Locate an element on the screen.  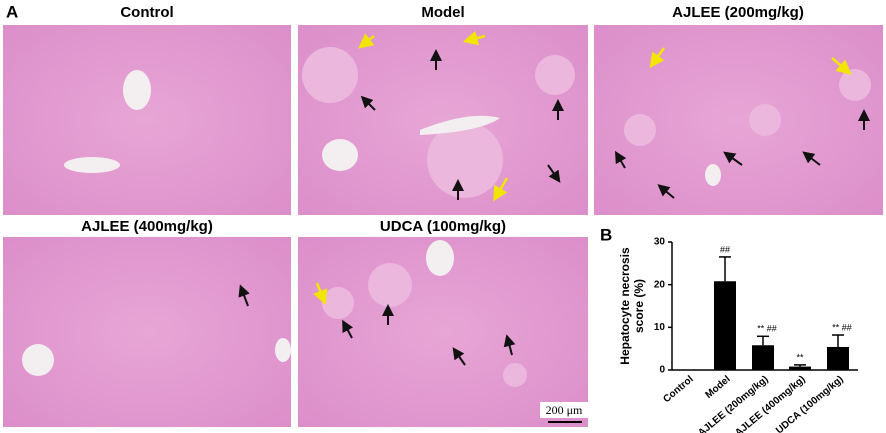
y-axis-label: Hepatocyte necrosis is located at coordinates (625, 306).